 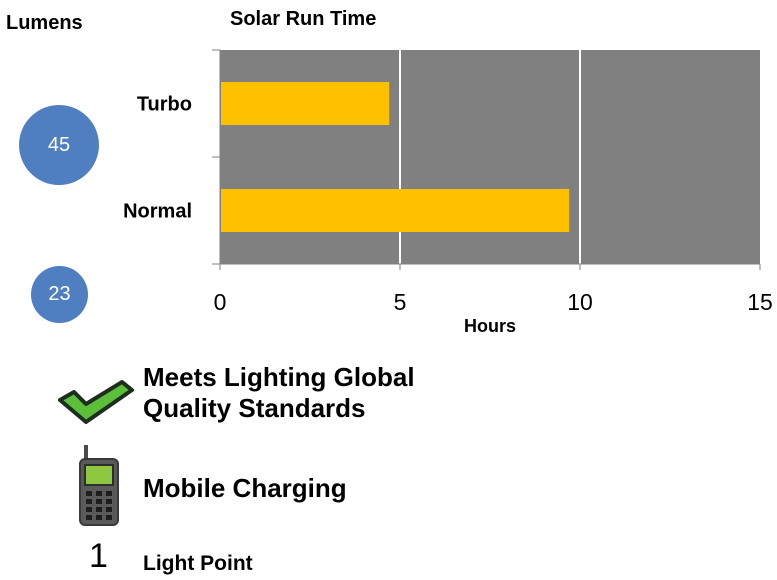 What do you see at coordinates (98, 556) in the screenshot?
I see `light-point-count: 1` at bounding box center [98, 556].